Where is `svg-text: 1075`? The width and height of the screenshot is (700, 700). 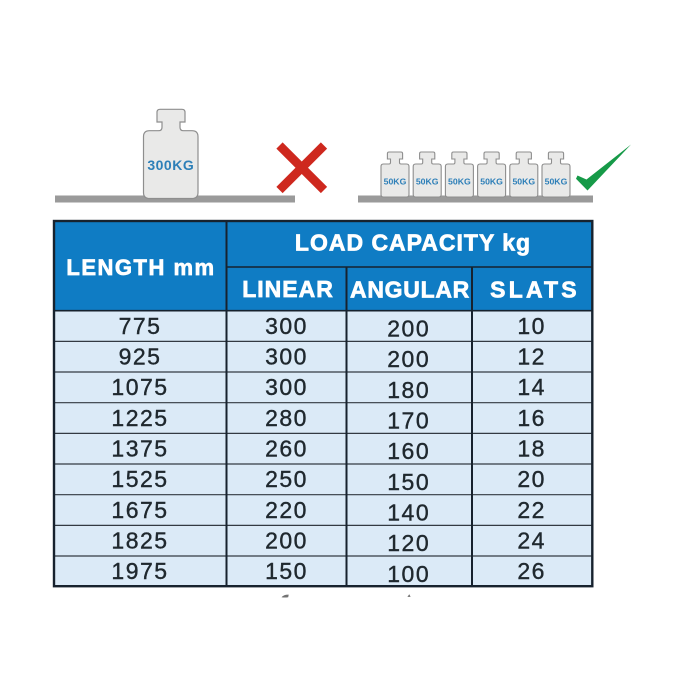
svg-text: 1075 is located at coordinates (139, 387).